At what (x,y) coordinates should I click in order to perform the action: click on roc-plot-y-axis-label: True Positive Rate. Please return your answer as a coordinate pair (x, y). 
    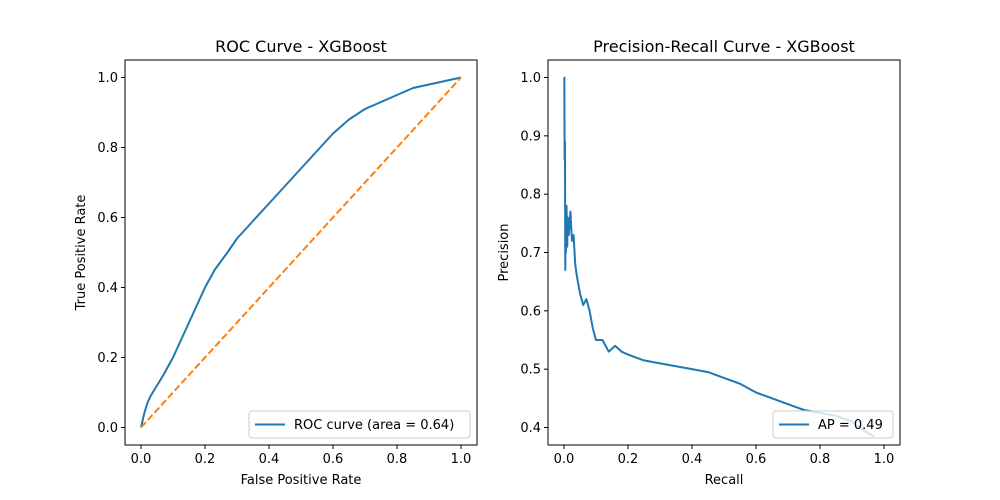
    Looking at the image, I should click on (81, 253).